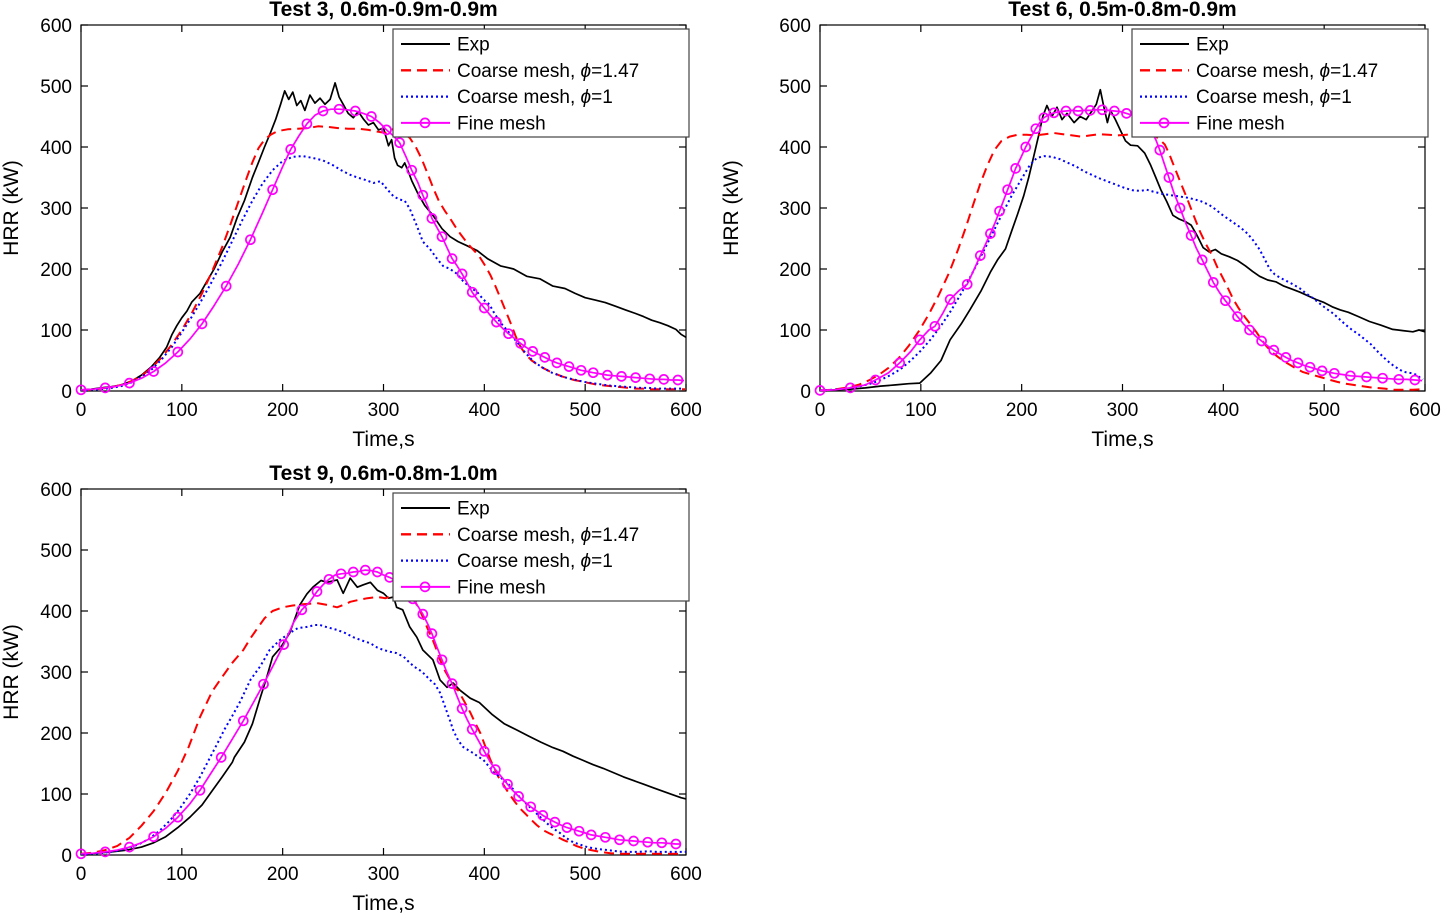 The image size is (1441, 916). What do you see at coordinates (383, 903) in the screenshot?
I see `x-axis-label: Time,s` at bounding box center [383, 903].